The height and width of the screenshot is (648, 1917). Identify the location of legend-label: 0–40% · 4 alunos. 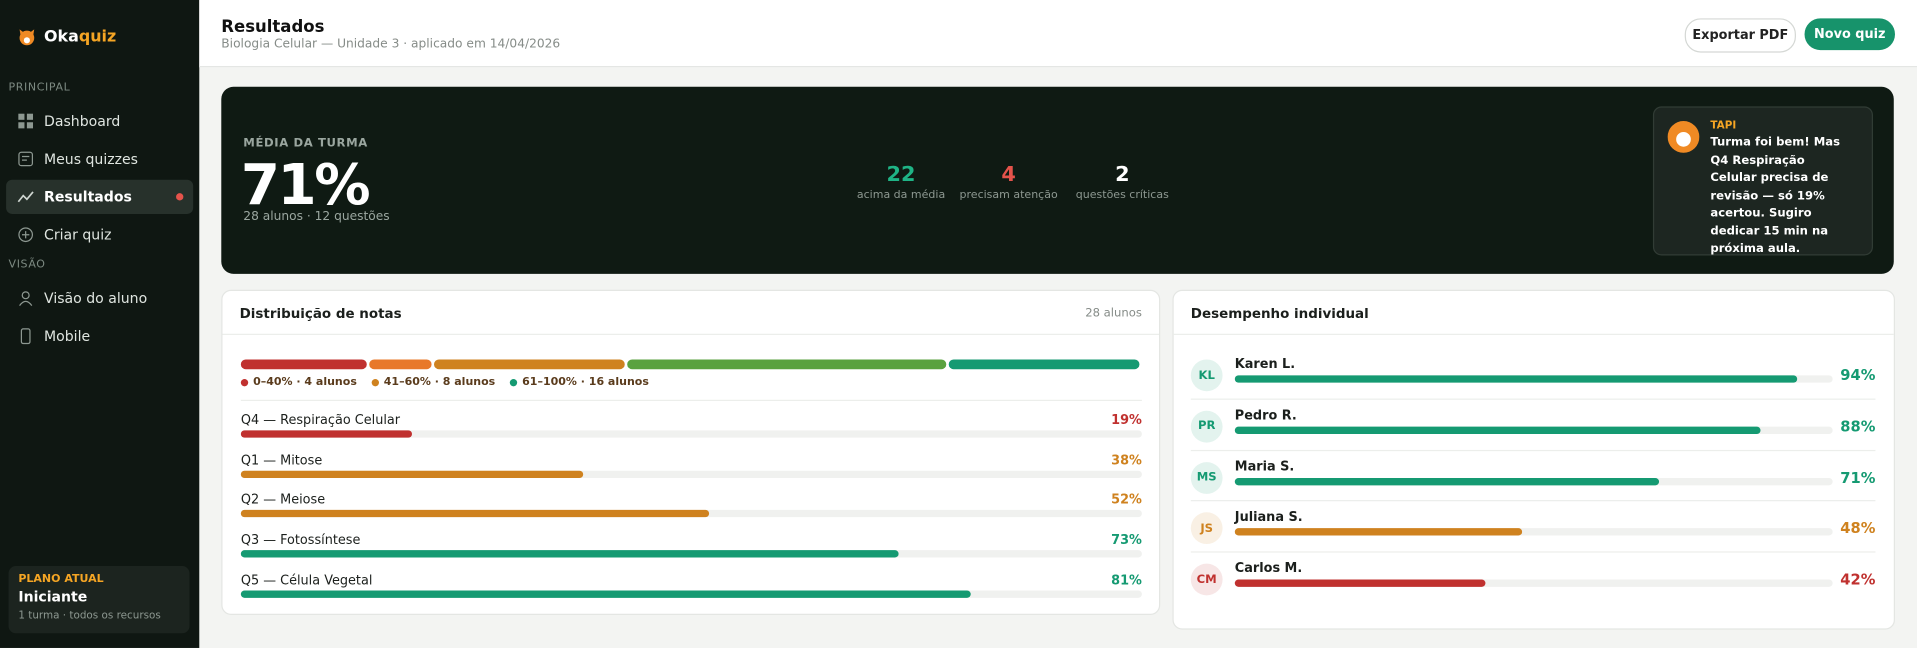
(305, 382).